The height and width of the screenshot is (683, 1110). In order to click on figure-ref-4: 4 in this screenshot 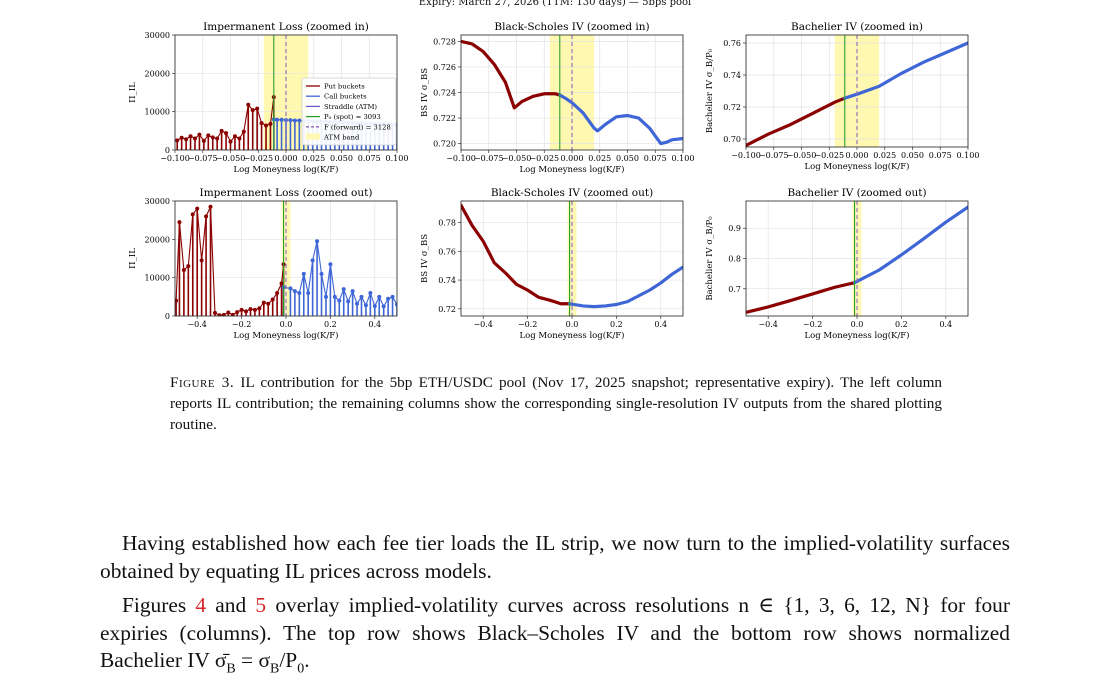, I will do `click(201, 605)`.